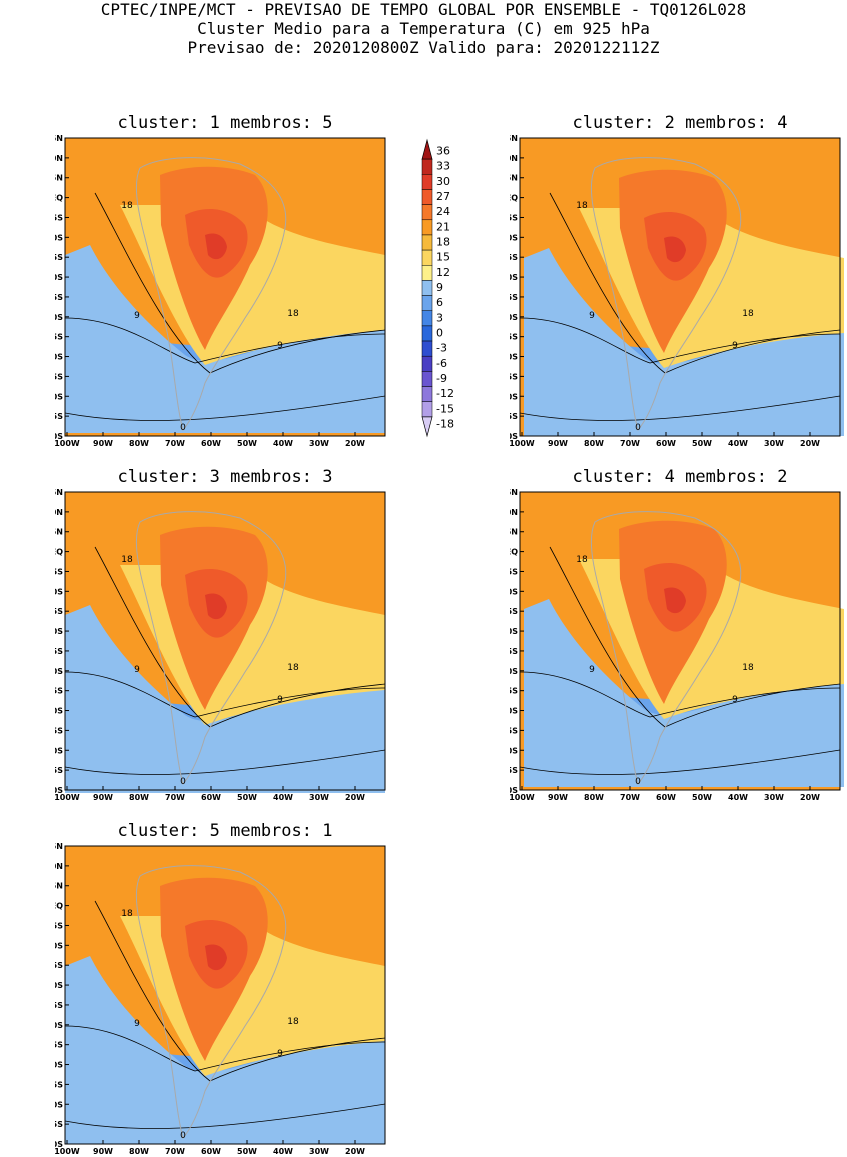 The width and height of the screenshot is (847, 1157). I want to click on lat-tick-label: 10S, so click(514, 237).